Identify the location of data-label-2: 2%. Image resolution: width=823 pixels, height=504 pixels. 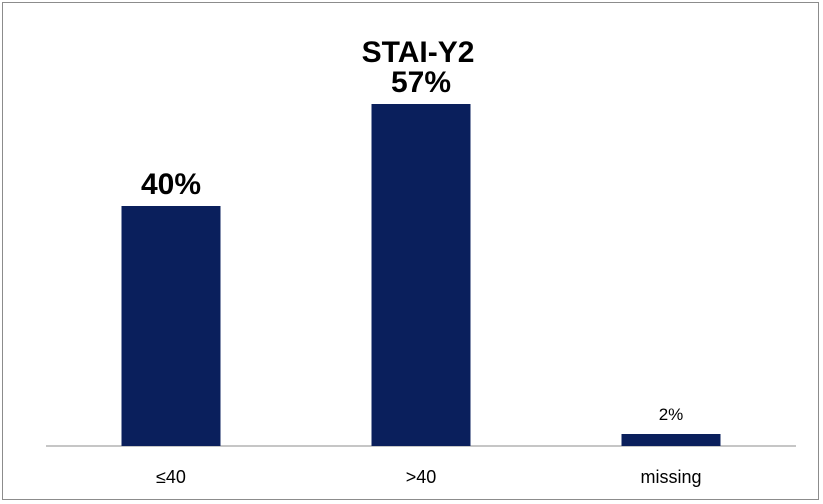
(671, 414).